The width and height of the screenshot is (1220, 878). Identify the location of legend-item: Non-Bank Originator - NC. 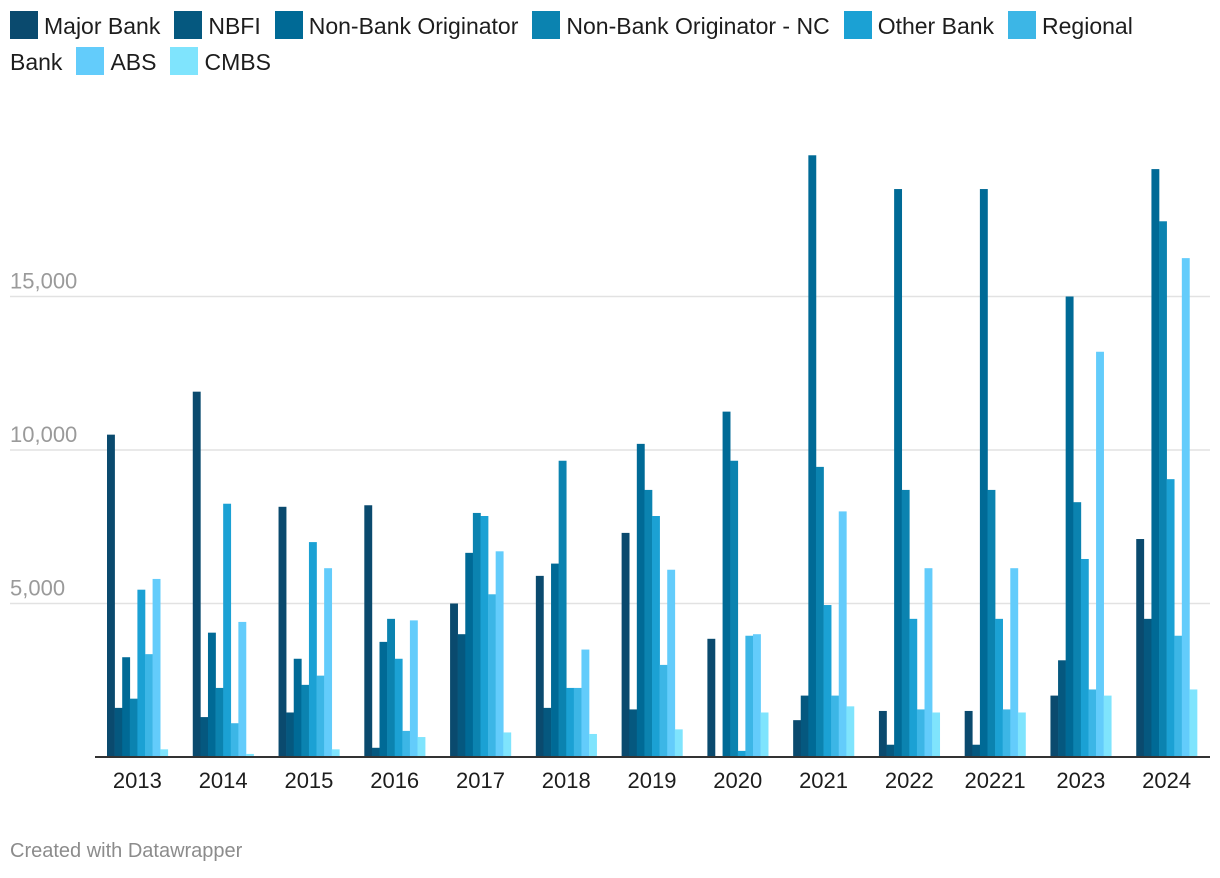
(681, 25).